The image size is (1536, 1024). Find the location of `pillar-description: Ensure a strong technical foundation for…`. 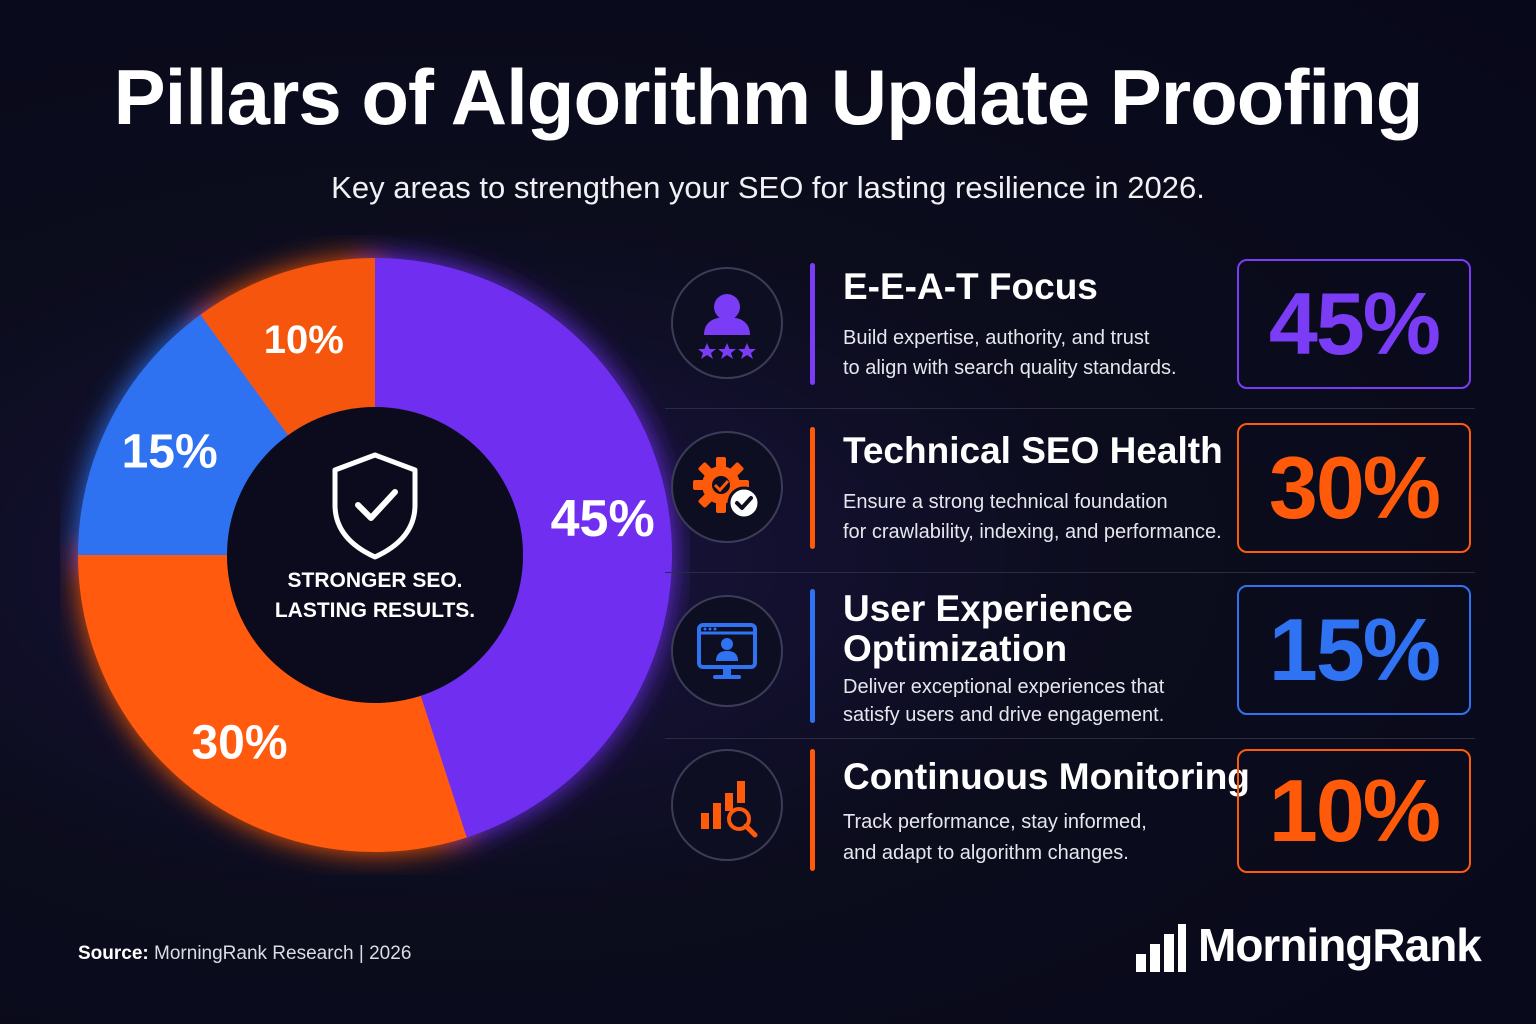

pillar-description: Ensure a strong technical foundation for… is located at coordinates (1032, 517).